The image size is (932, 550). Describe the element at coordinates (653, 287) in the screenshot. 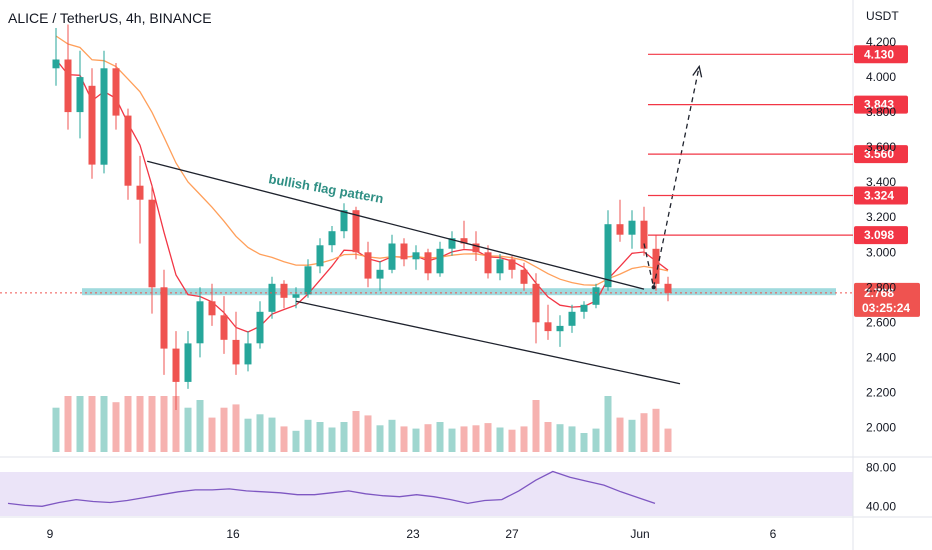

I see `projection-pivot` at that location.